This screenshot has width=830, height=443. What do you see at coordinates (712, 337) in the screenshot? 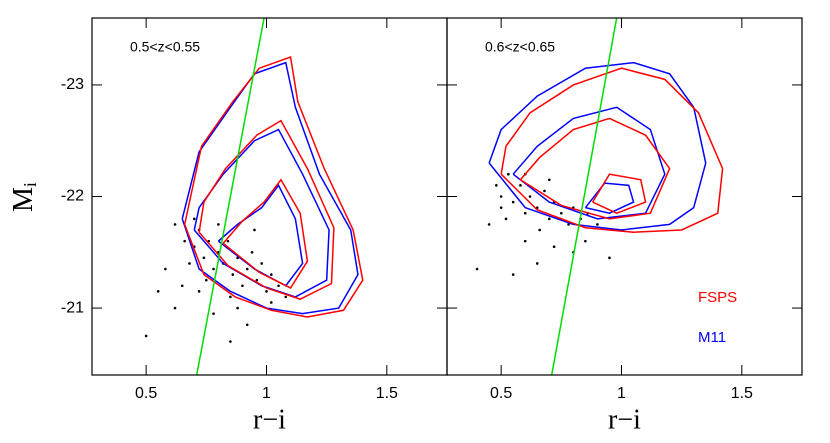
I see `legend-entry: M11` at bounding box center [712, 337].